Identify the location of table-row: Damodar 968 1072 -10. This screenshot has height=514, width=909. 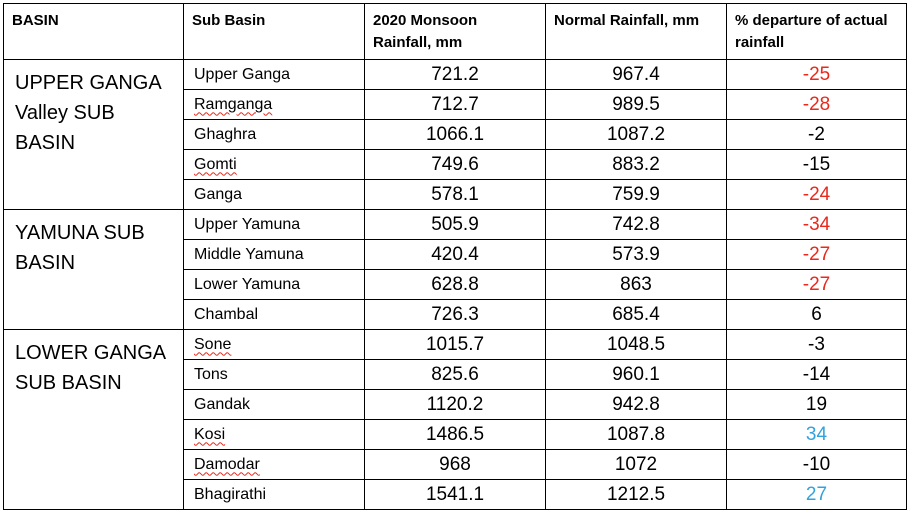
(455, 464).